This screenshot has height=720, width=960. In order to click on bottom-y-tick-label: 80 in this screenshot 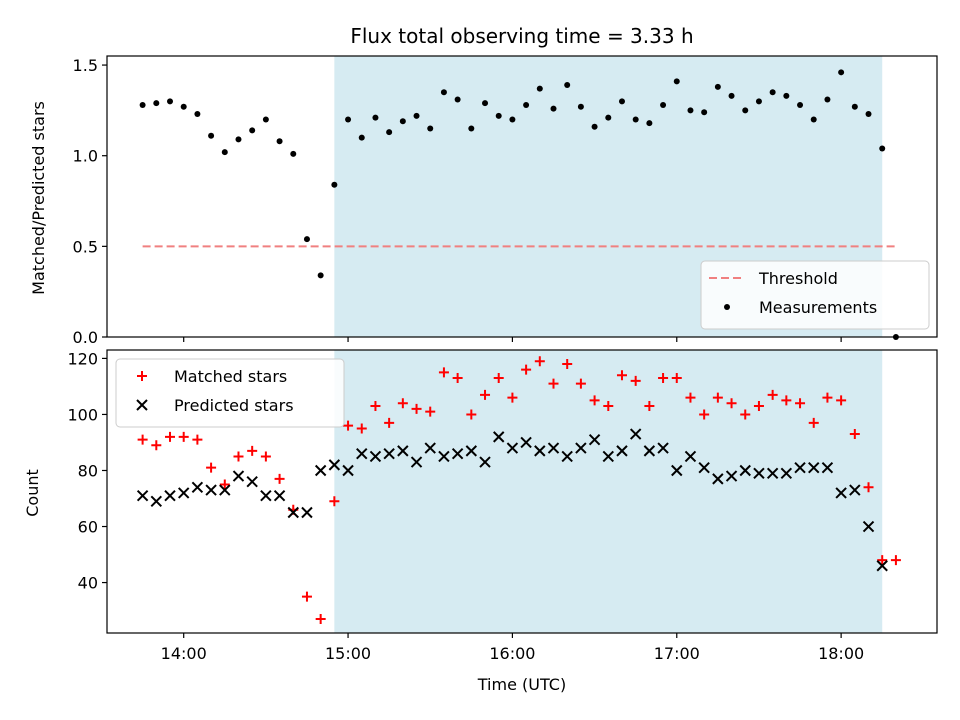, I will do `click(88, 470)`.